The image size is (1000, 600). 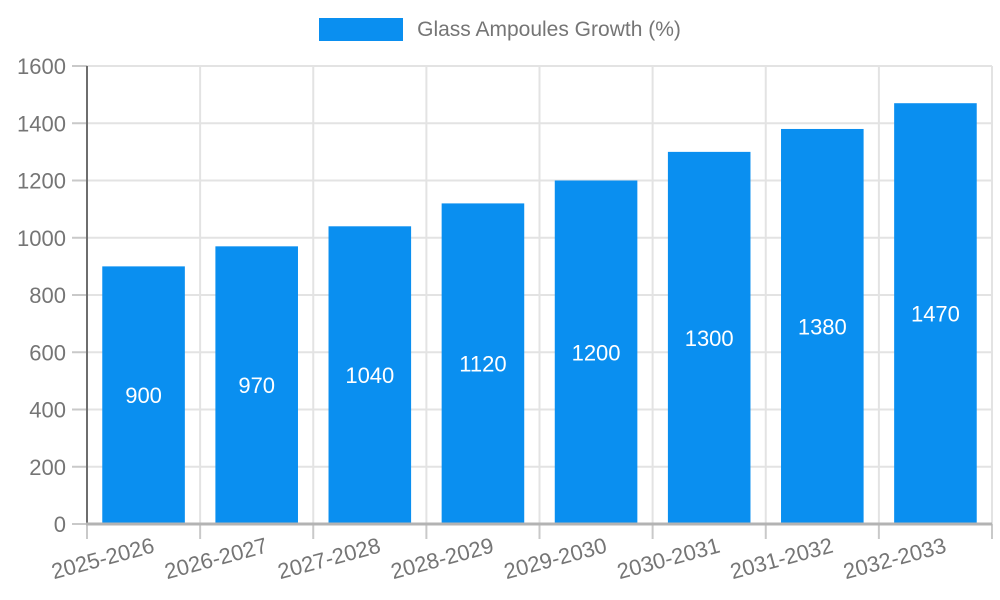 I want to click on x-tick-label: 2031-2032, so click(x=782, y=558).